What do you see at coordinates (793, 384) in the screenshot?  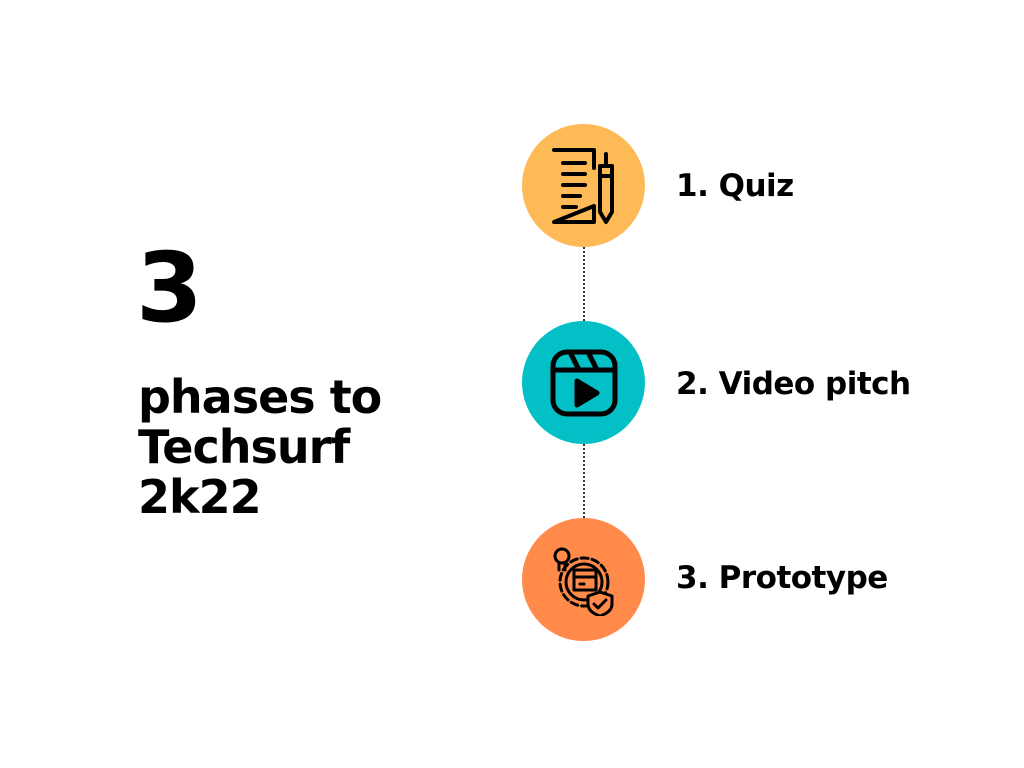 I see `phase-2-label: 2. Video pitch` at bounding box center [793, 384].